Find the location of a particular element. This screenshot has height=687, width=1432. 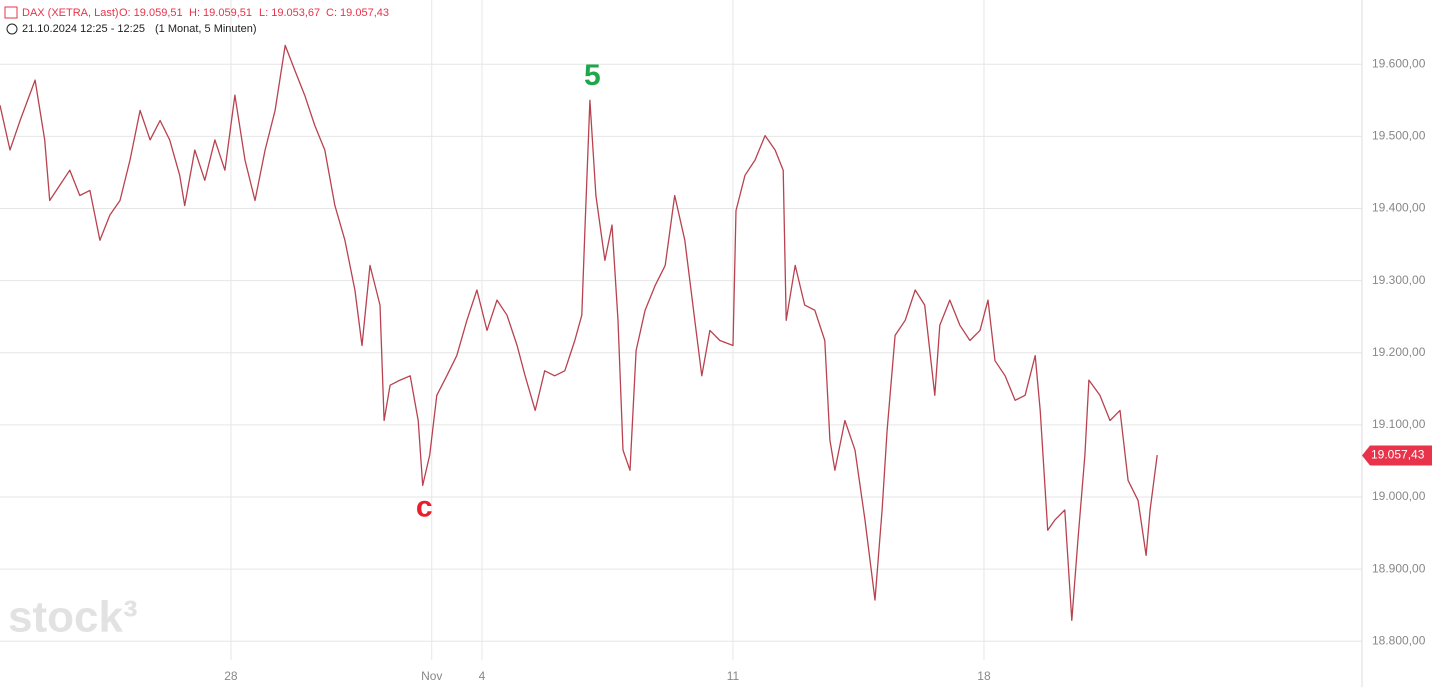

high: H: 19.059,51 is located at coordinates (220, 13).